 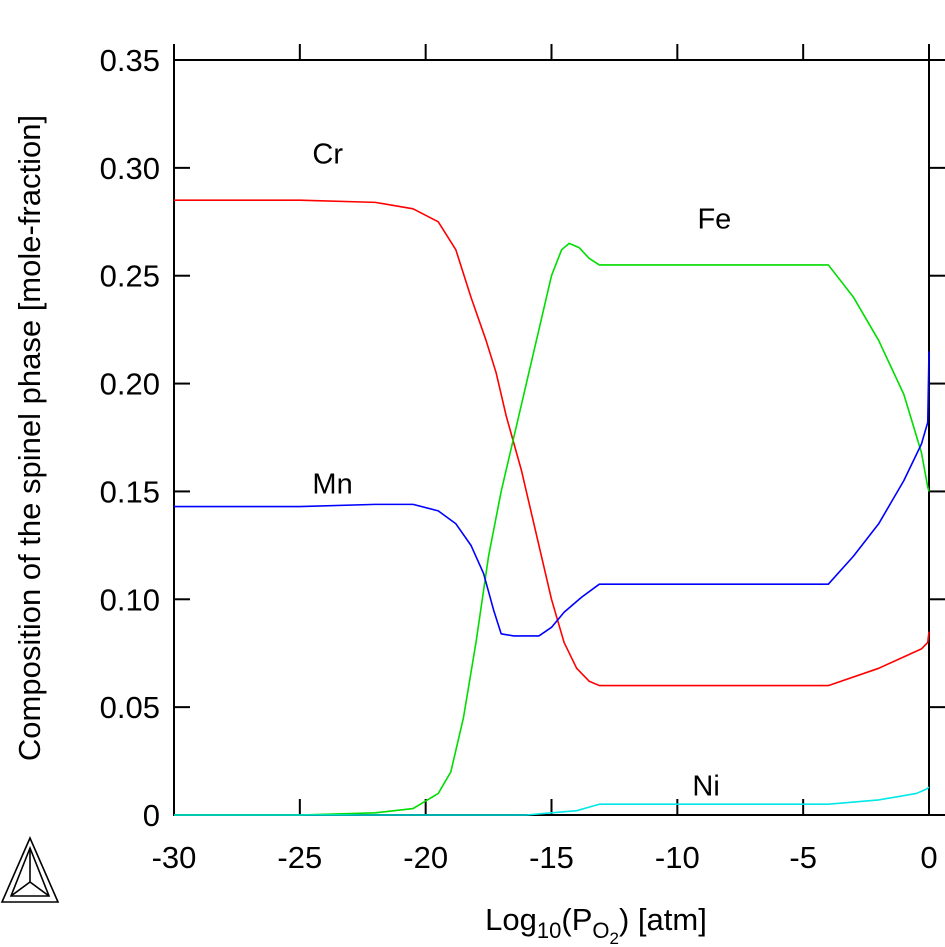 What do you see at coordinates (332, 485) in the screenshot?
I see `series-label-mn: Mn` at bounding box center [332, 485].